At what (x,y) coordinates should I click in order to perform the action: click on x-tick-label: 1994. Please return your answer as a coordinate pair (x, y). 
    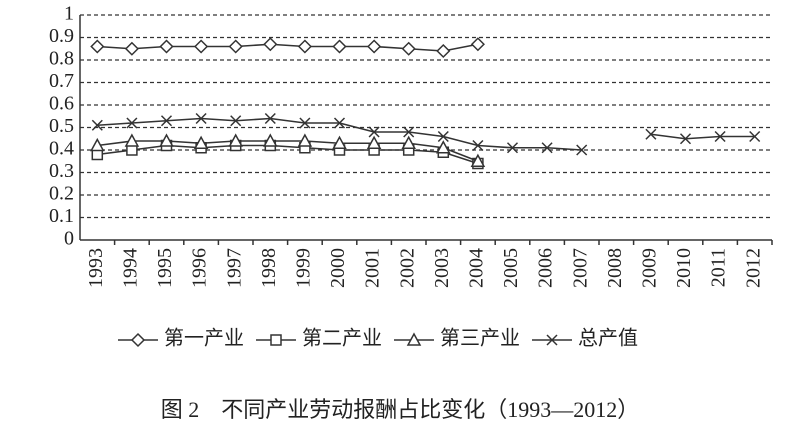
    Looking at the image, I should click on (130, 268).